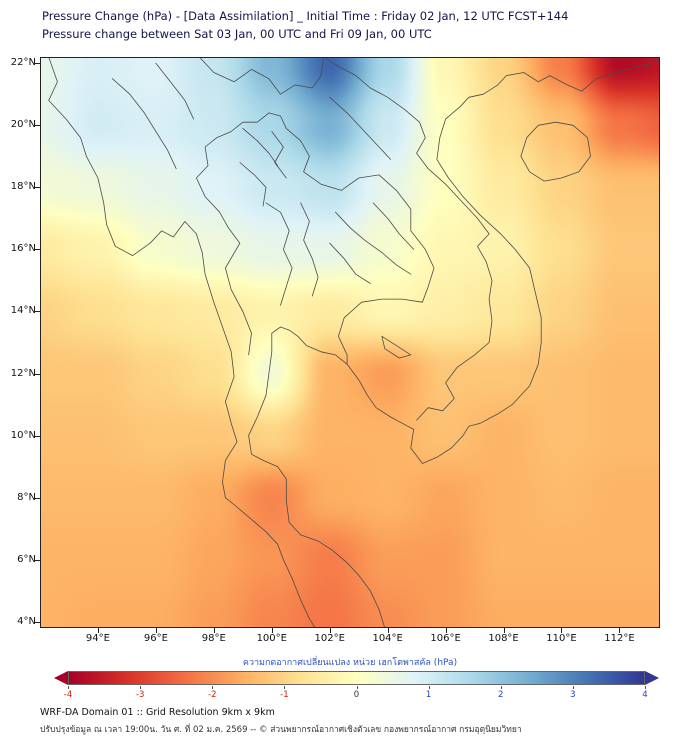  Describe the element at coordinates (387, 638) in the screenshot. I see `x-tick-label: 104°E` at that location.